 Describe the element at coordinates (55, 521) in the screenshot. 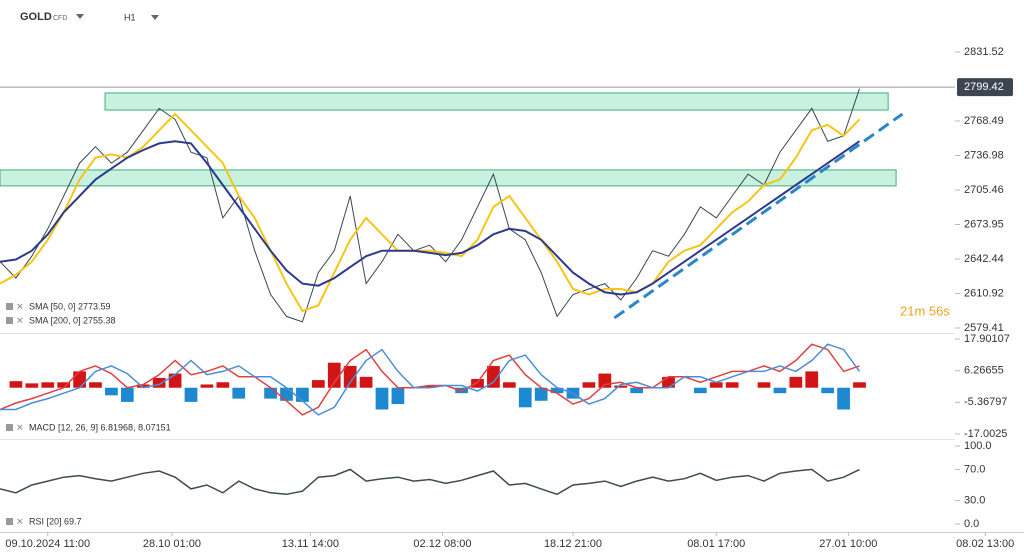

I see `legend-label: RSI [20] 69.7` at that location.